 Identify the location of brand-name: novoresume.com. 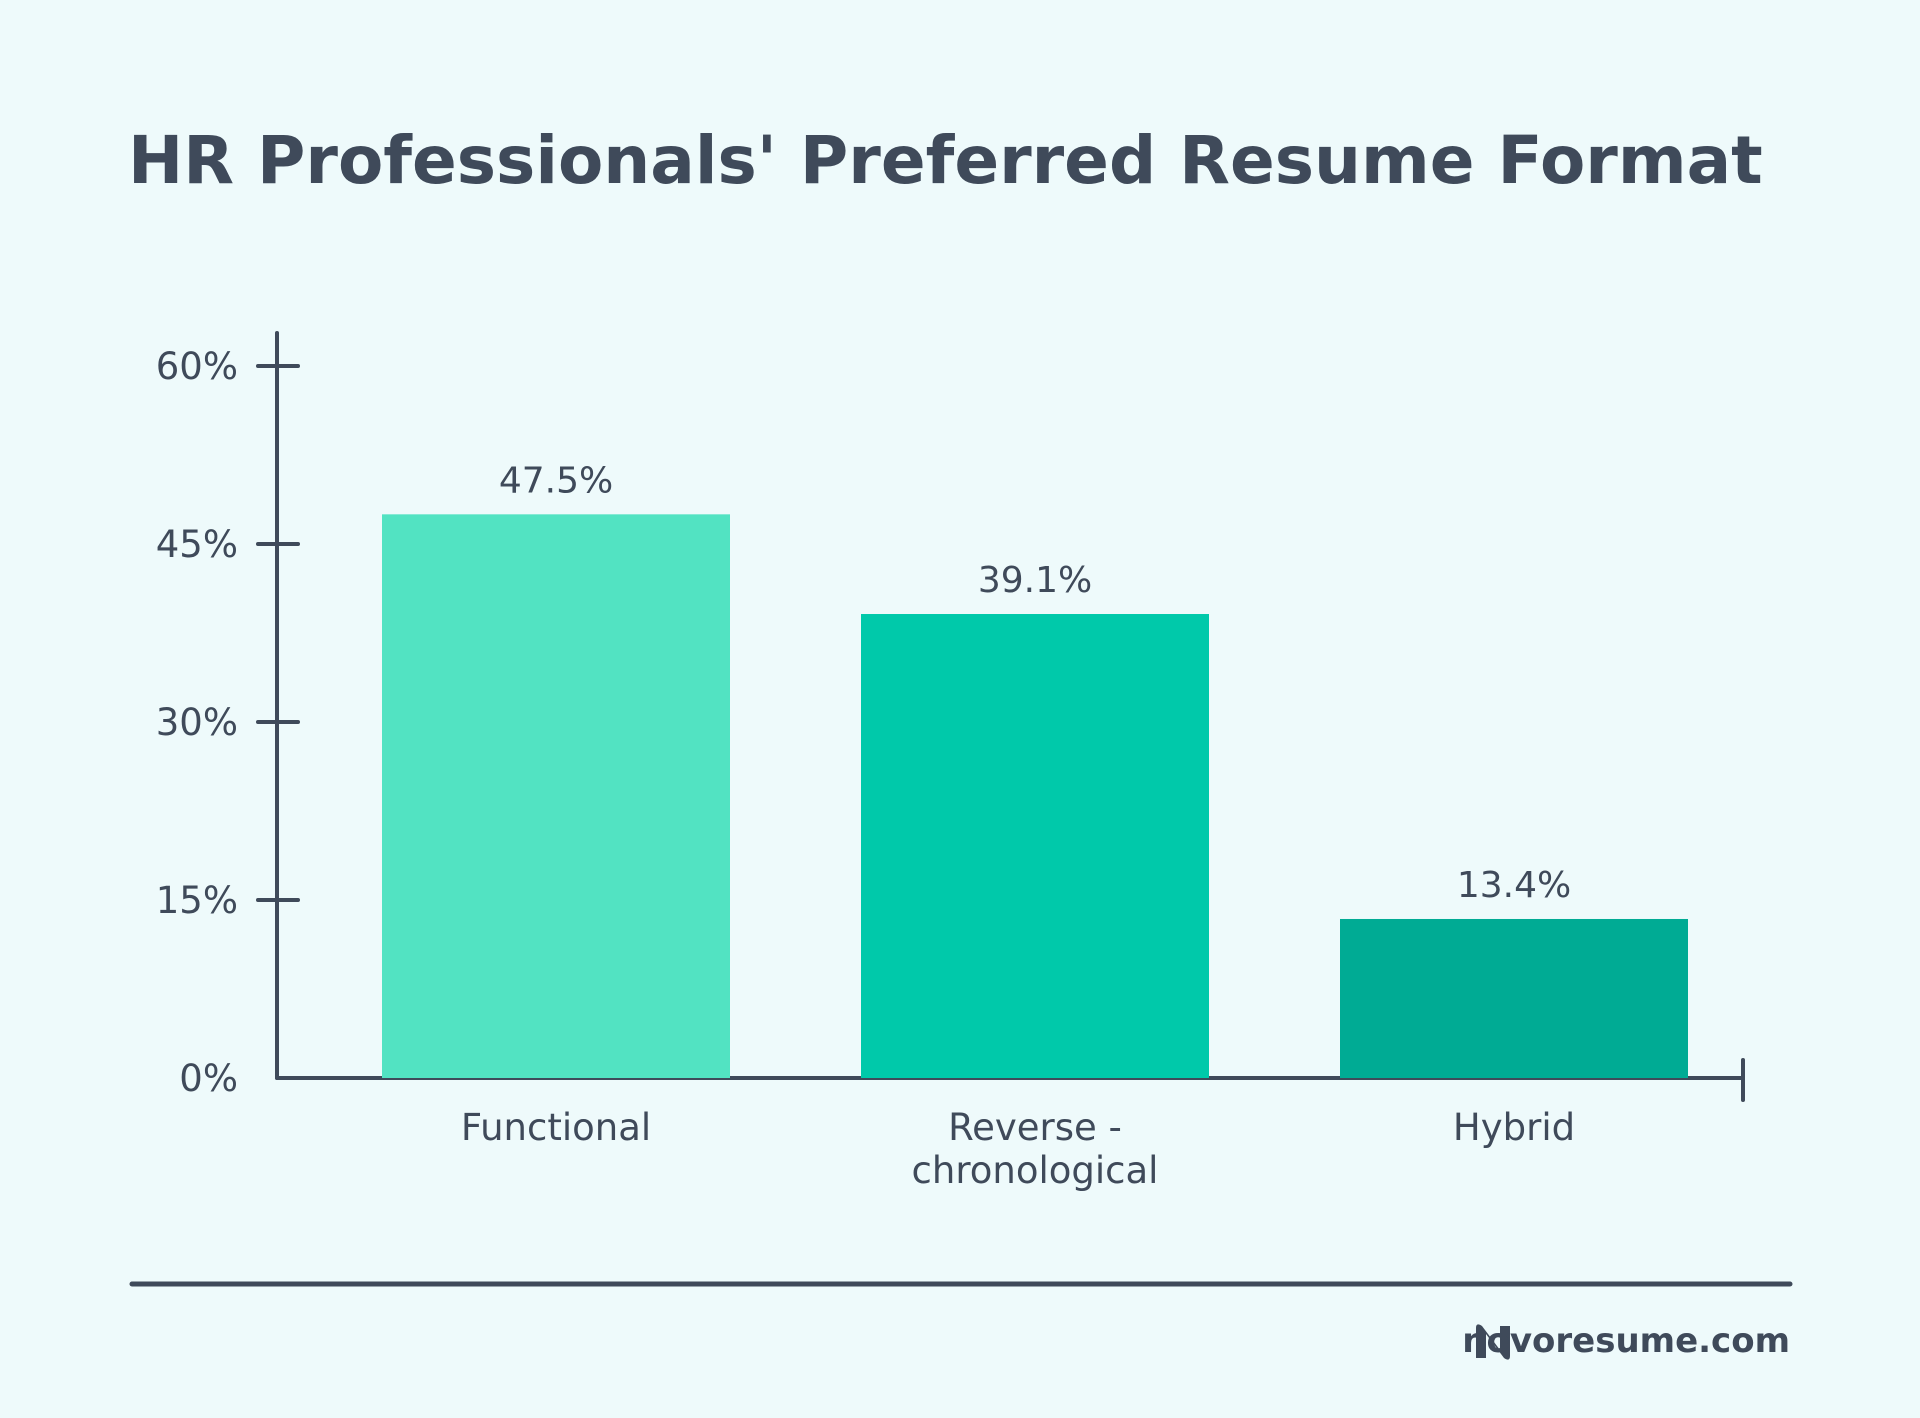
(1626, 1341).